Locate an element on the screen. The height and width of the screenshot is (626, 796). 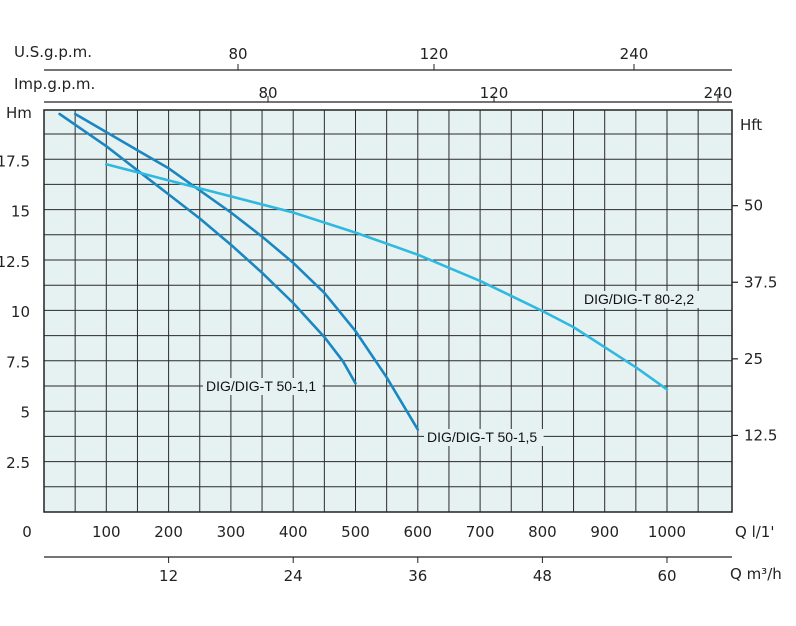
m3h-tick-label: 12 is located at coordinates (168, 576).